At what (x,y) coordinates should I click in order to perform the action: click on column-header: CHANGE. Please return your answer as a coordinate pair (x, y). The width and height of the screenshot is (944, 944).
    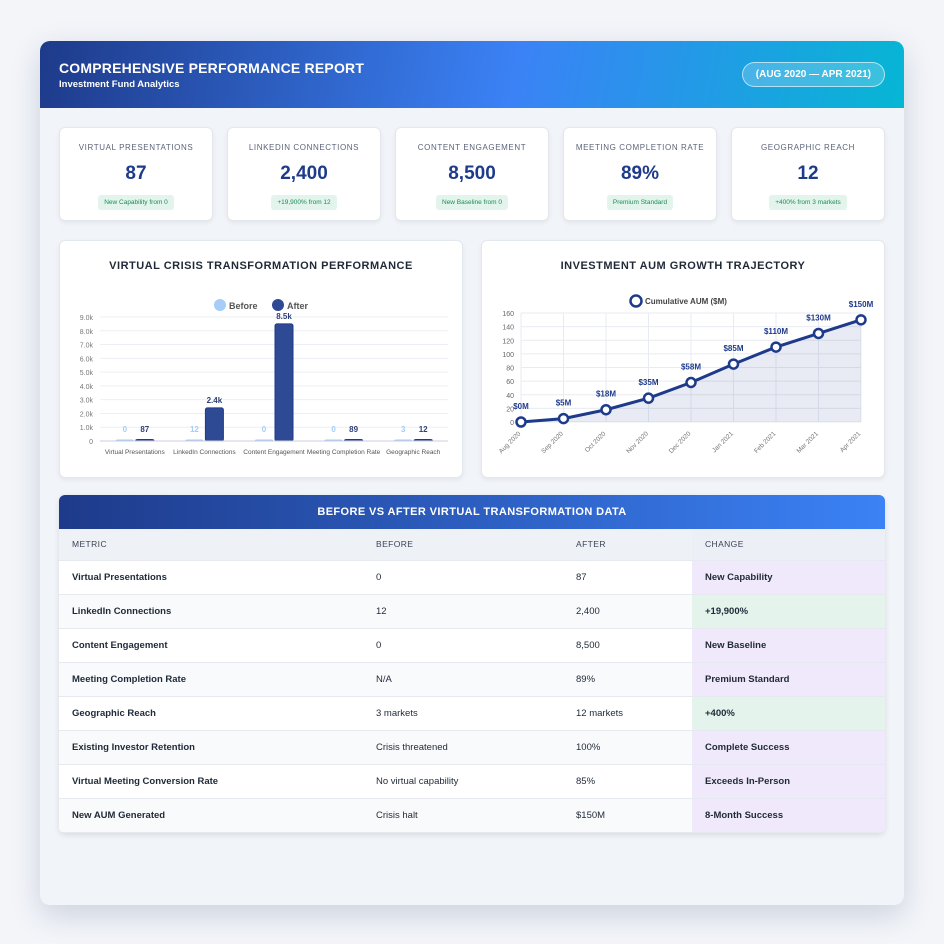
    Looking at the image, I should click on (788, 545).